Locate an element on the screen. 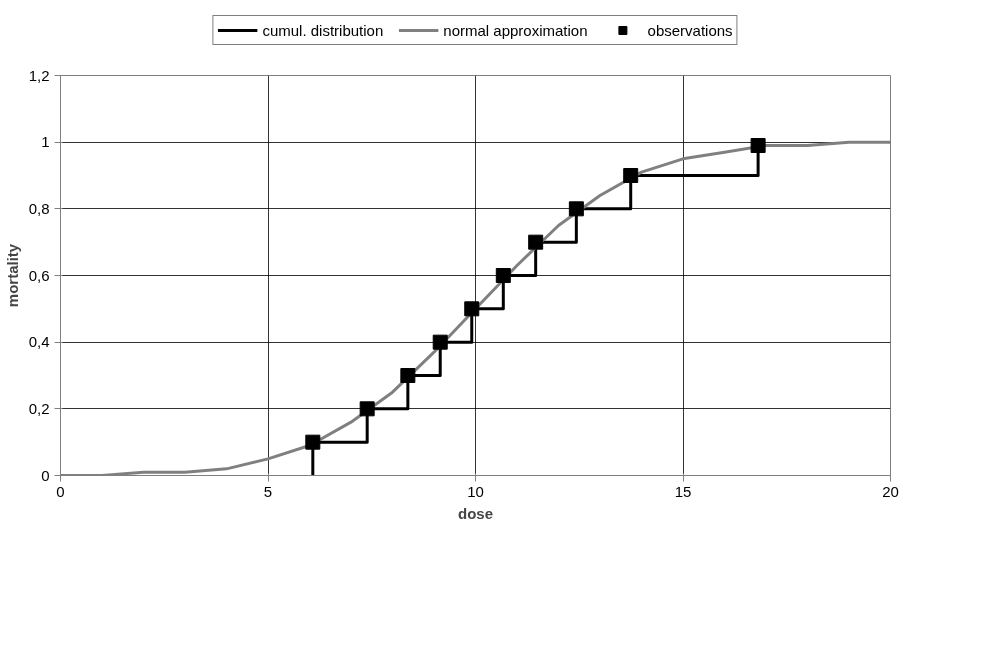 This screenshot has width=1006, height=666. y-tick-label: 0,6 is located at coordinates (39, 275).